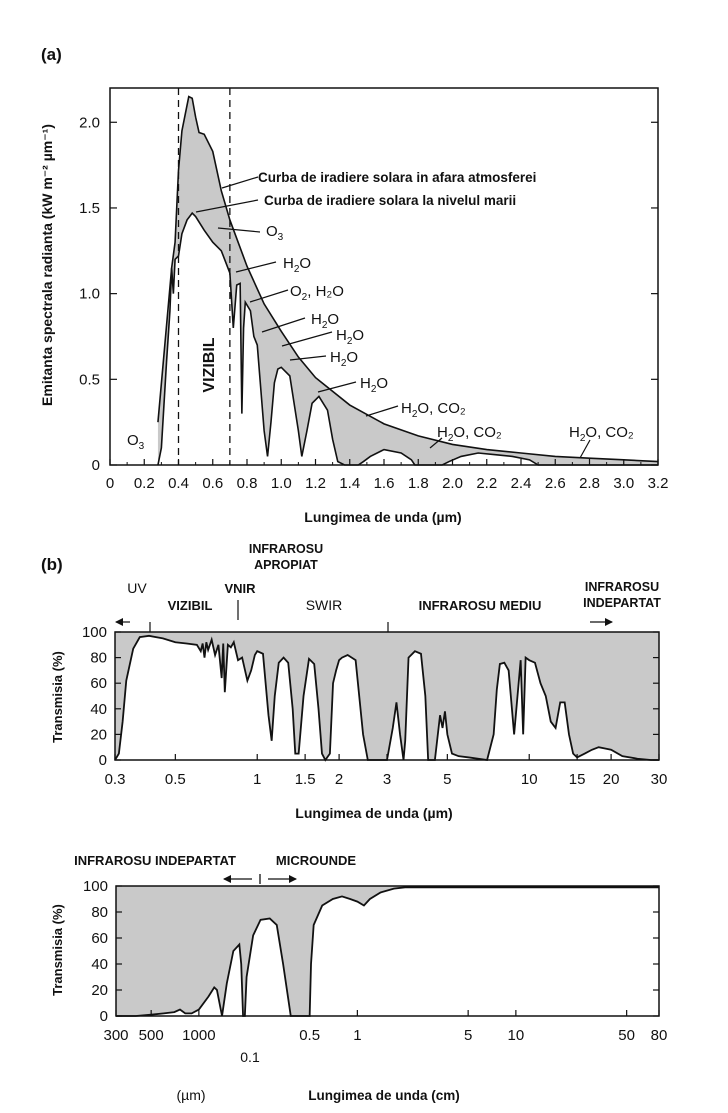 The image size is (728, 1113). I want to click on x-tick-label: 500, so click(151, 1035).